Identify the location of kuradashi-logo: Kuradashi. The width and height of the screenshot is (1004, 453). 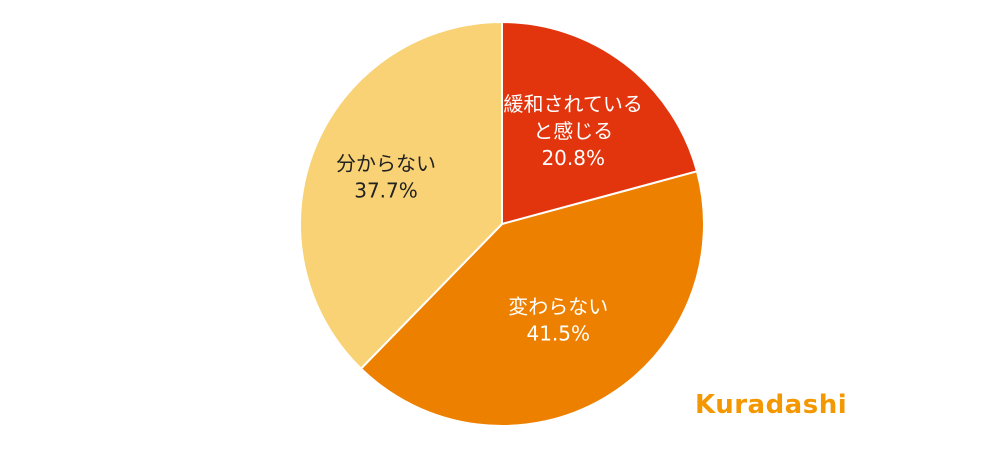
(771, 405).